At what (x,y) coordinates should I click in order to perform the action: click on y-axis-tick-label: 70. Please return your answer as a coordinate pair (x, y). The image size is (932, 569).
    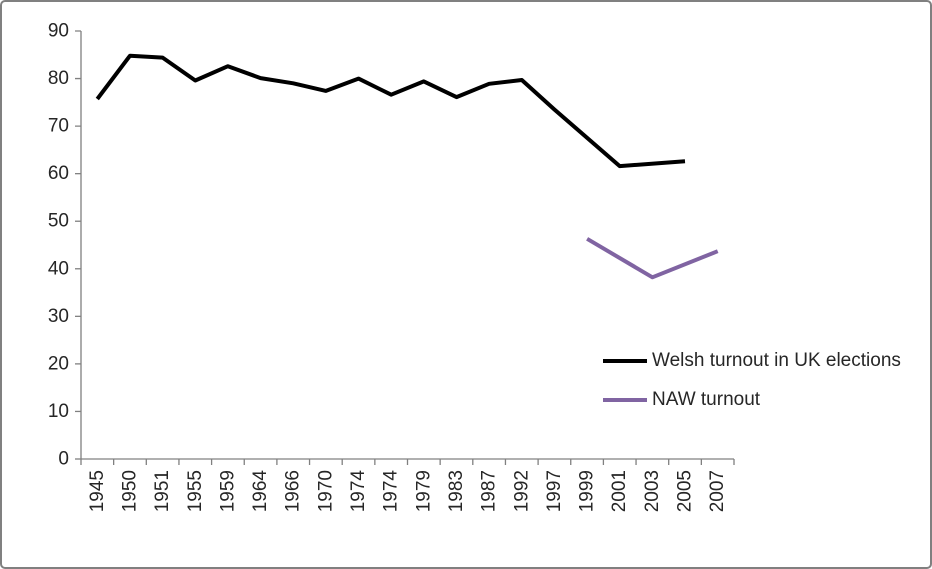
    Looking at the image, I should click on (58, 126).